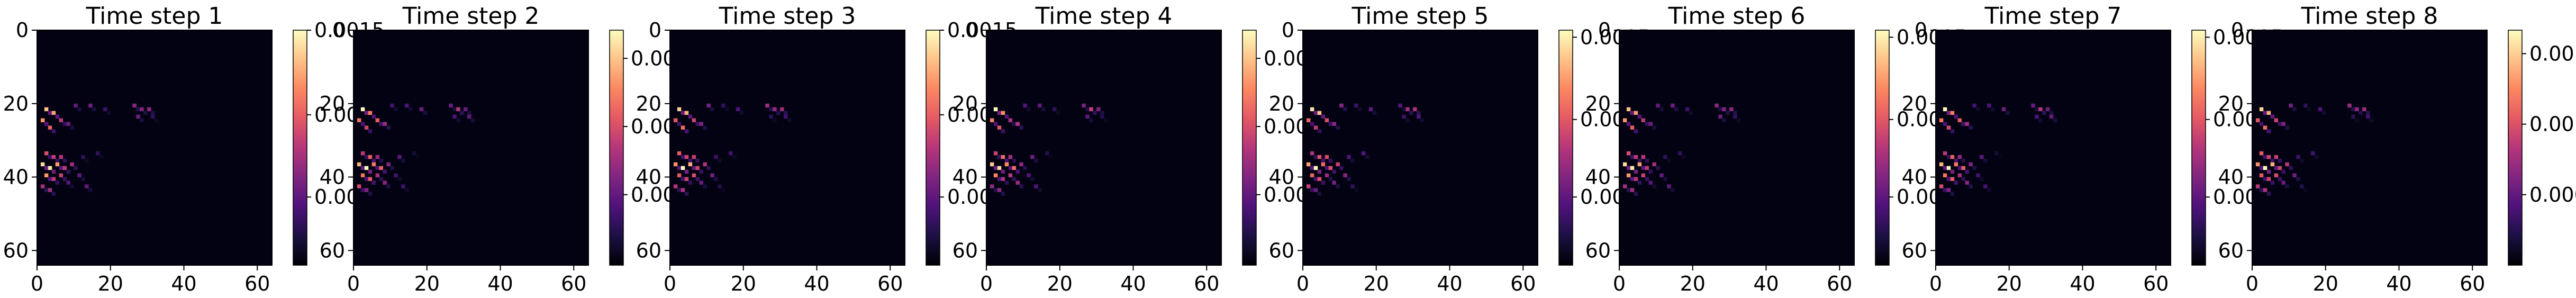 The image size is (2576, 298). I want to click on heatmap-cells, so click(1681, 149).